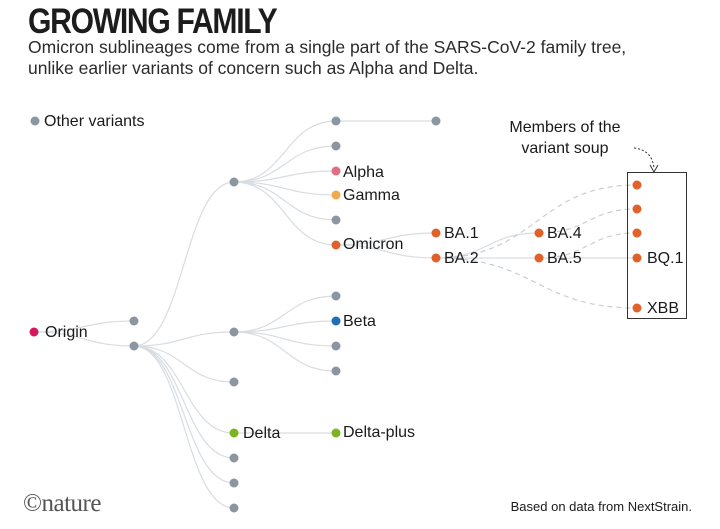  Describe the element at coordinates (637, 258) in the screenshot. I see `node-bq1` at that location.